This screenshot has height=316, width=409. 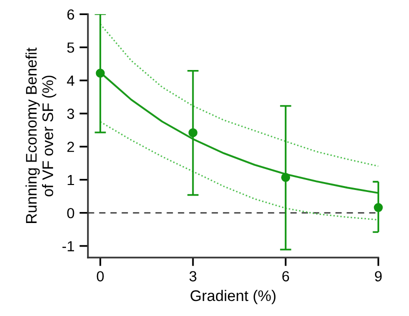 What do you see at coordinates (41, 135) in the screenshot?
I see `y-axis-title: Running Economy Benefit of VF over SF (%)` at bounding box center [41, 135].